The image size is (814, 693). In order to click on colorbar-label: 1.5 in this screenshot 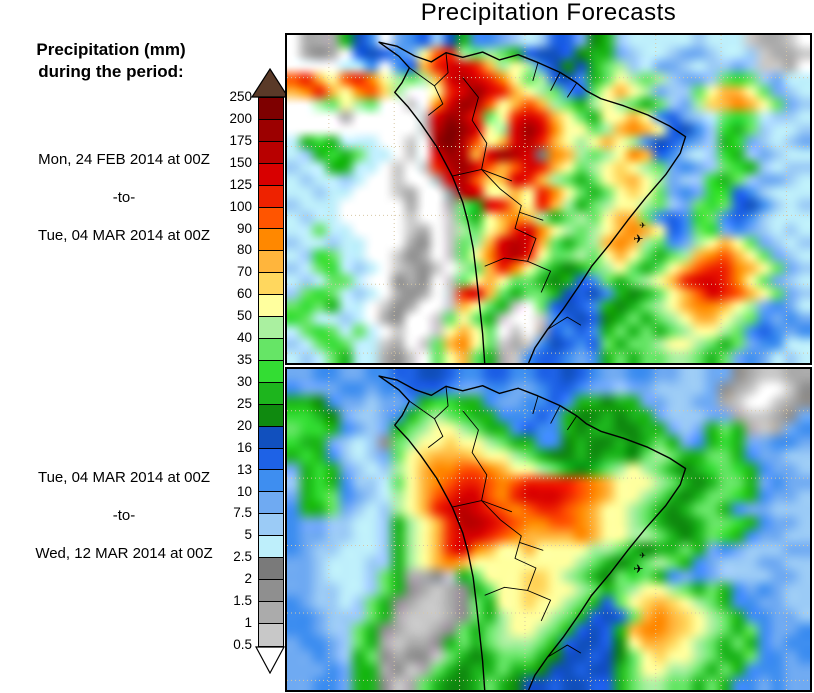, I will do `click(242, 601)`.